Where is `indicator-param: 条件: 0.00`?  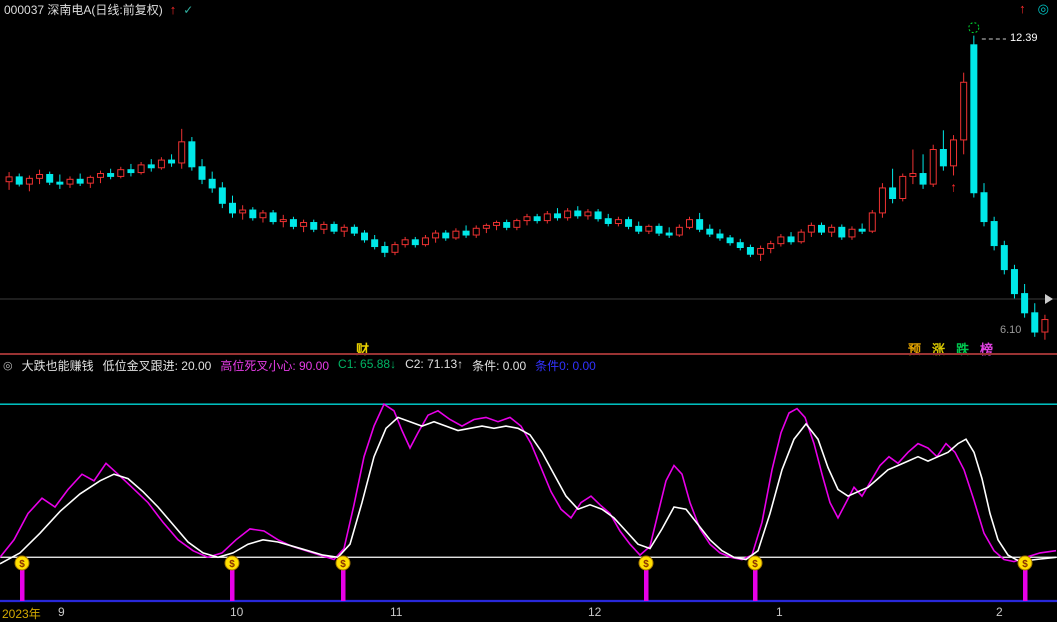 indicator-param: 条件: 0.00 is located at coordinates (499, 366).